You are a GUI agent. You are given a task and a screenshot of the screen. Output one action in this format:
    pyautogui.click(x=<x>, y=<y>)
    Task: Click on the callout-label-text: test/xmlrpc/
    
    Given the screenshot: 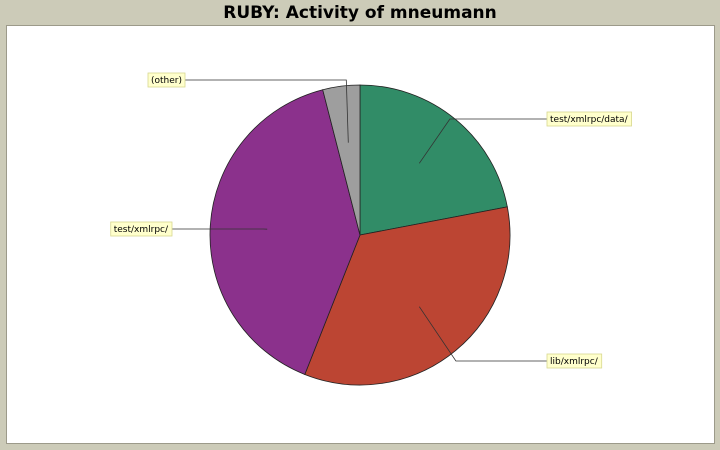 What is the action you would take?
    pyautogui.click(x=141, y=230)
    